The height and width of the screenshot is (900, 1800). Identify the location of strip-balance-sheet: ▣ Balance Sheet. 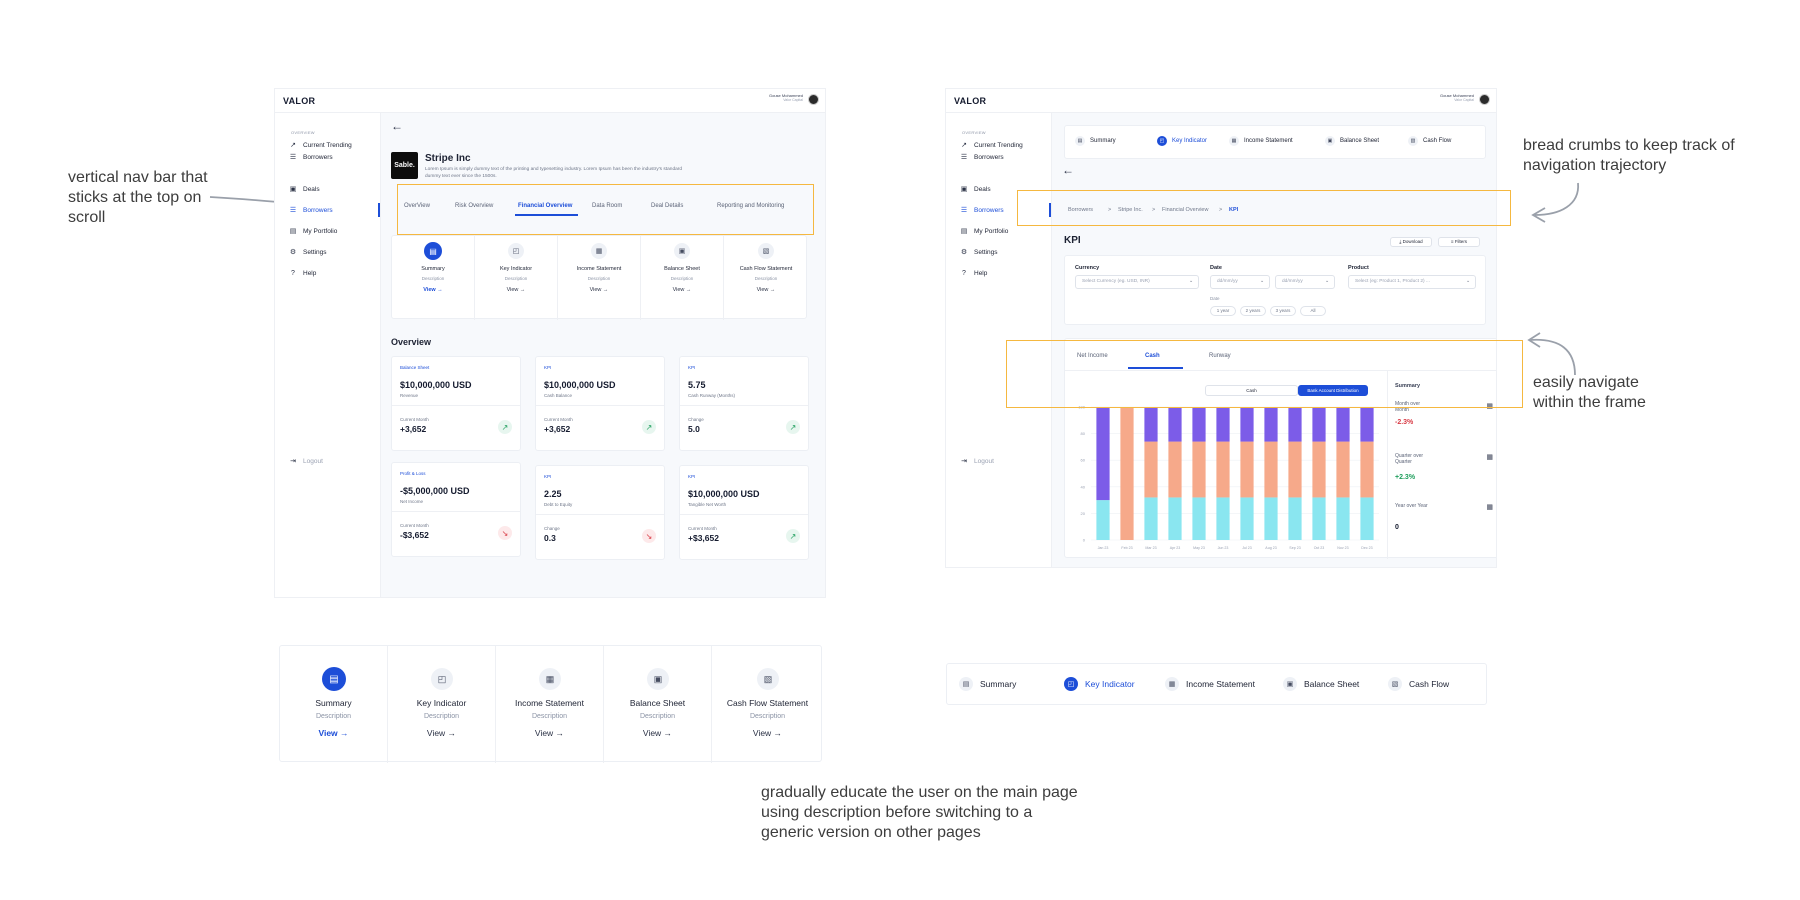
(1321, 684).